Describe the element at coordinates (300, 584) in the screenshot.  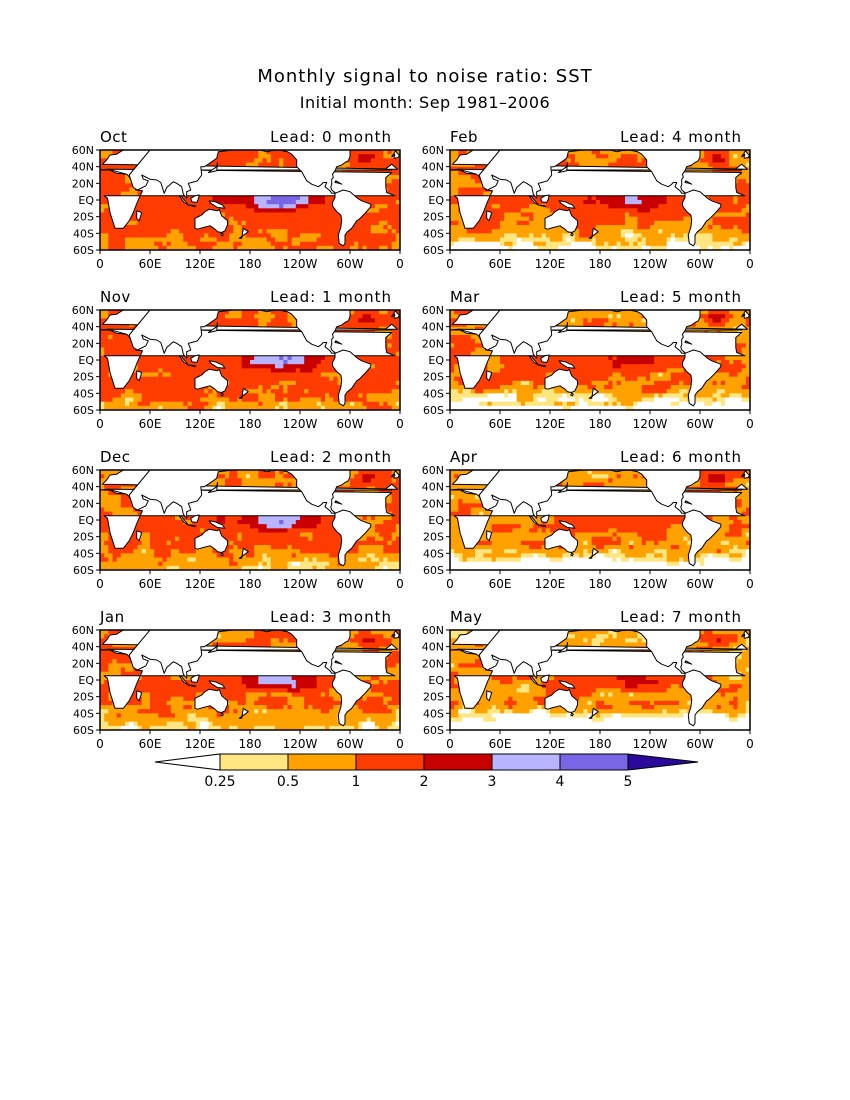
I see `lon-tick-label: 120W` at that location.